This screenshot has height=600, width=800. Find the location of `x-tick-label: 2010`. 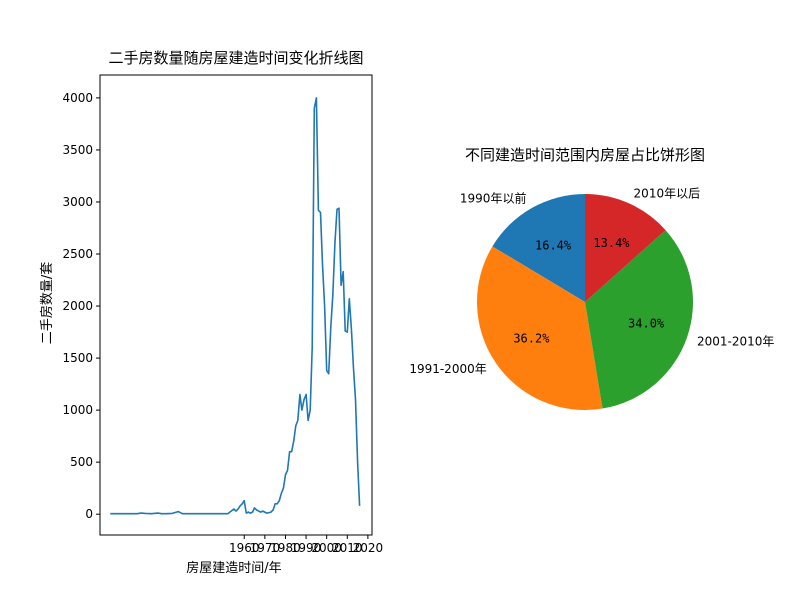

x-tick-label: 2010 is located at coordinates (347, 548).